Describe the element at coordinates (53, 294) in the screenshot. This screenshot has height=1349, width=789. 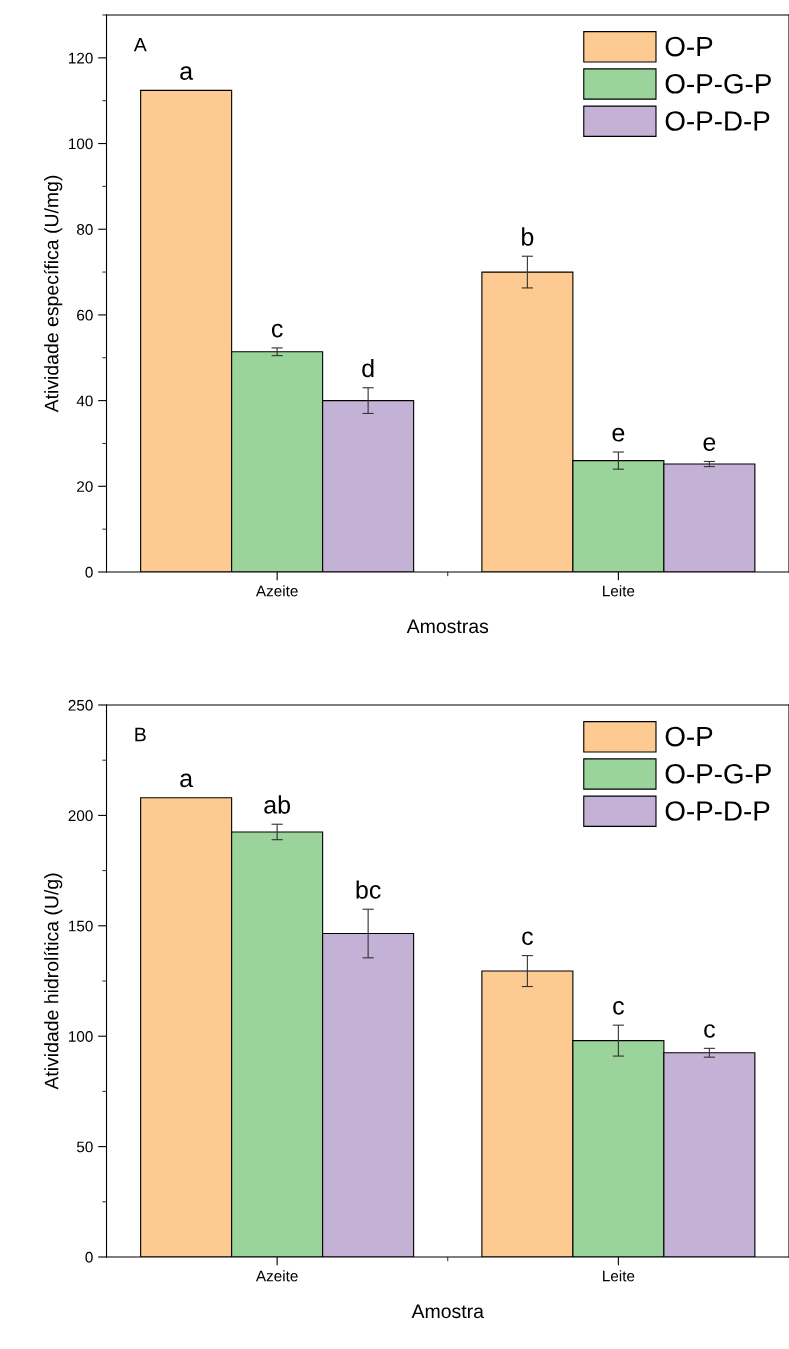
I see `y-axis-title: Atividade específica (U/mg)` at that location.